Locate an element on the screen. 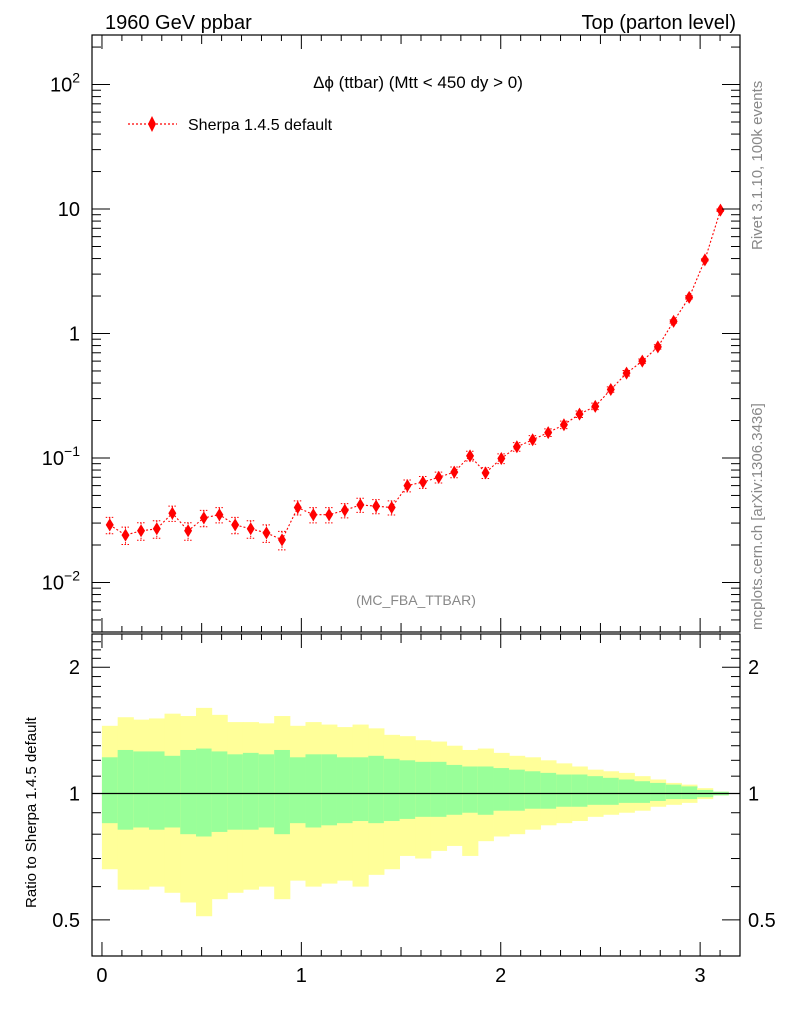 This screenshot has height=1024, width=786. x-tick-label: 1 is located at coordinates (301, 976).